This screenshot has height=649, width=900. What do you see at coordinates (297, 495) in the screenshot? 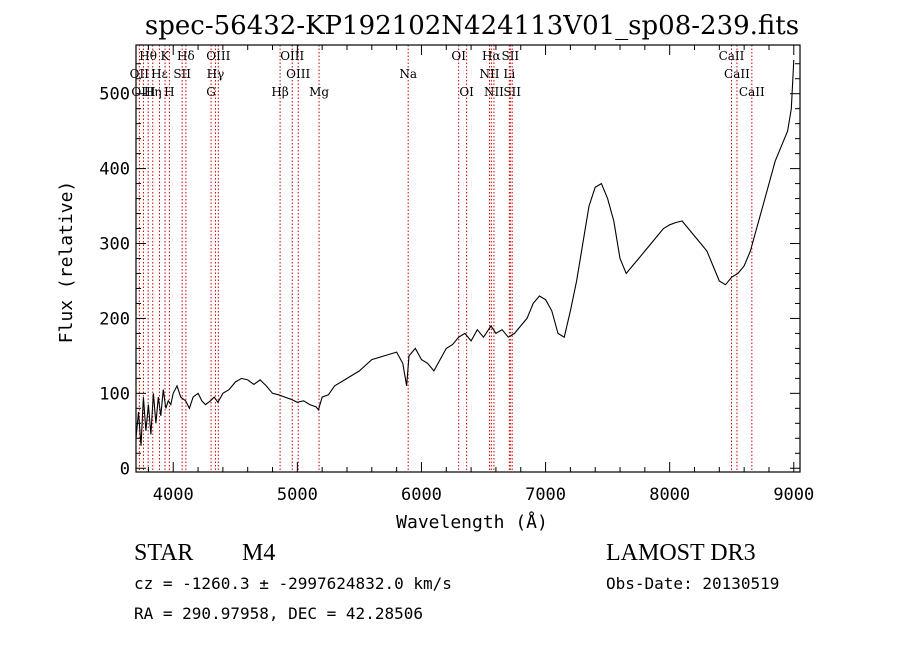
I see `x-tick-label: 5000` at bounding box center [297, 495].